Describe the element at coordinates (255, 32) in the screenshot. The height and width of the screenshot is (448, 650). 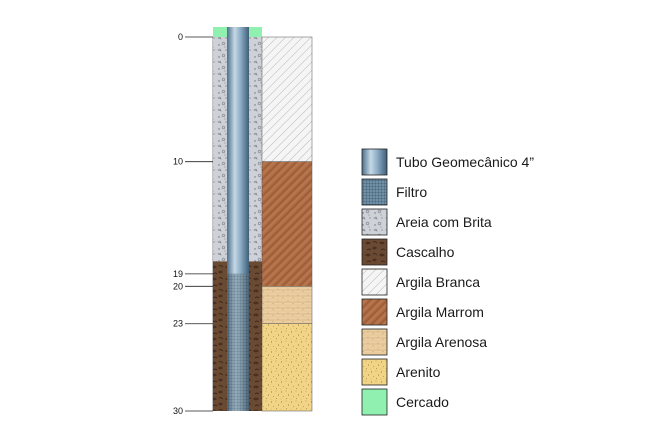
I see `collar-right` at that location.